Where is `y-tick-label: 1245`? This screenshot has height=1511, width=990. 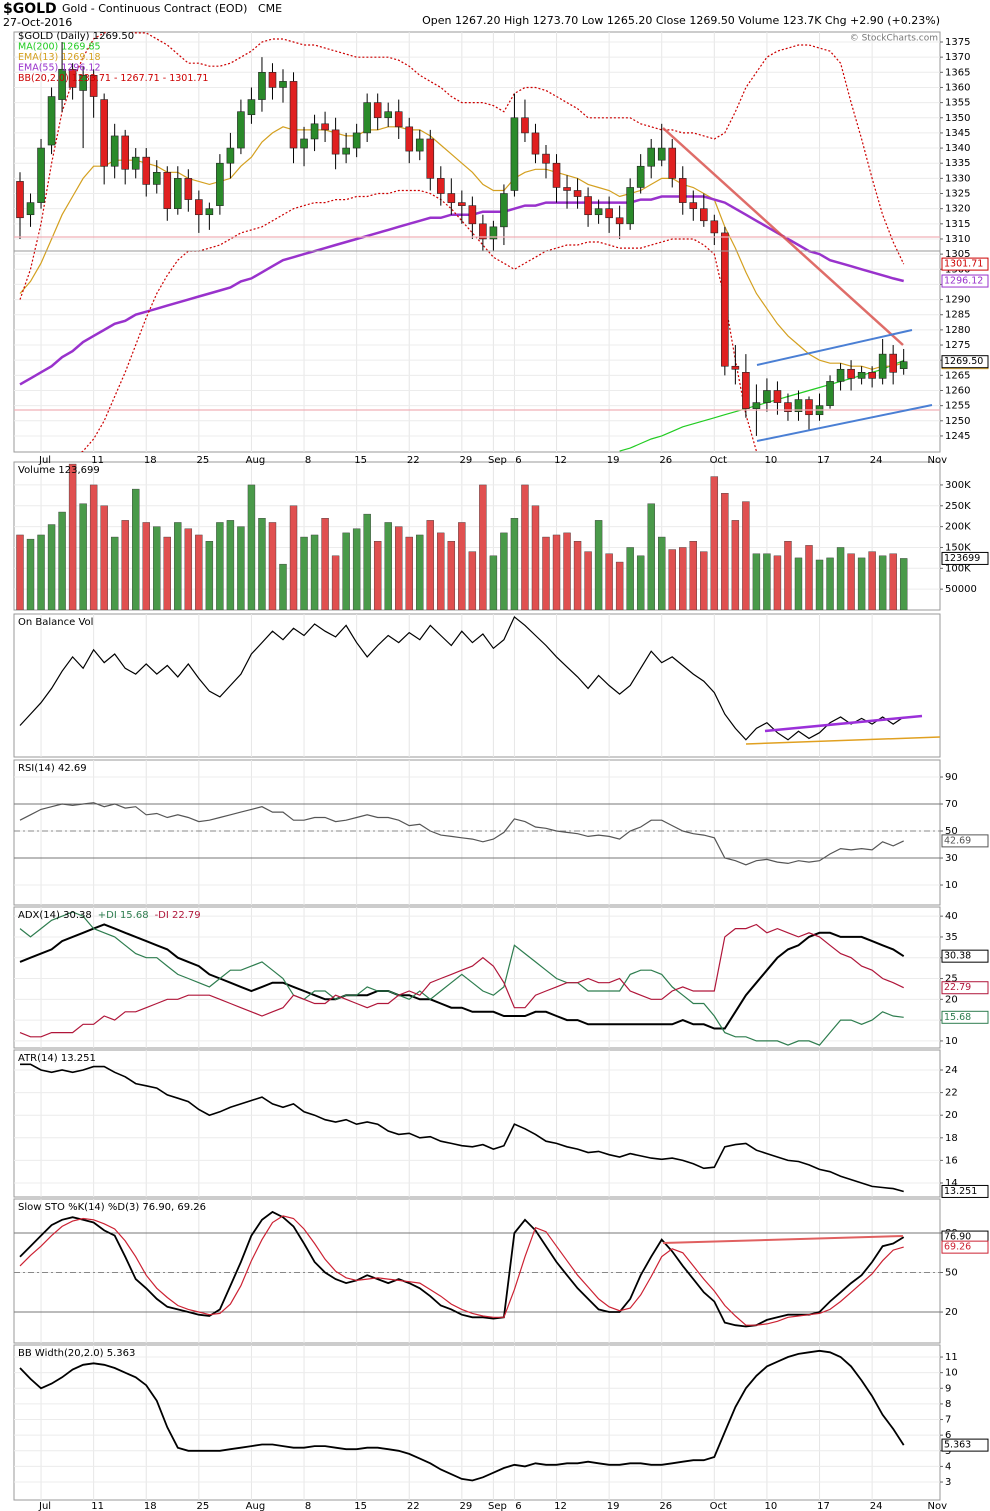 y-tick-label: 1245 is located at coordinates (957, 436).